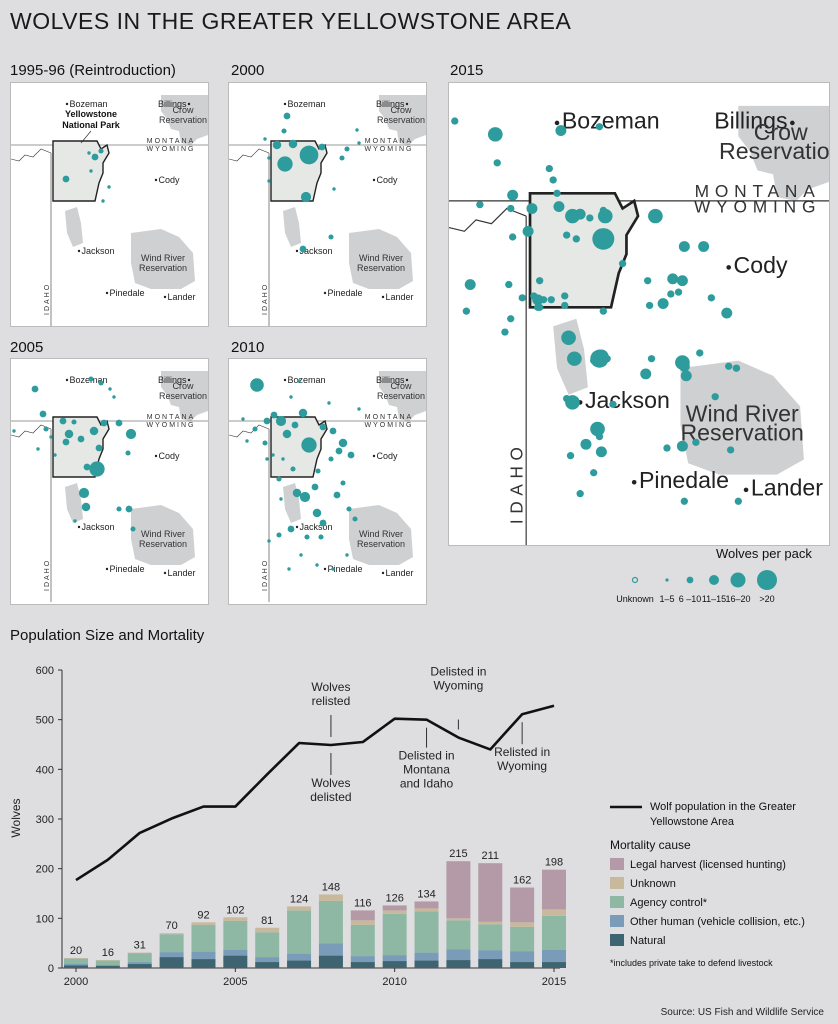 The image size is (838, 1024). Describe the element at coordinates (363, 903) in the screenshot. I see `bar-total-label: 116` at that location.